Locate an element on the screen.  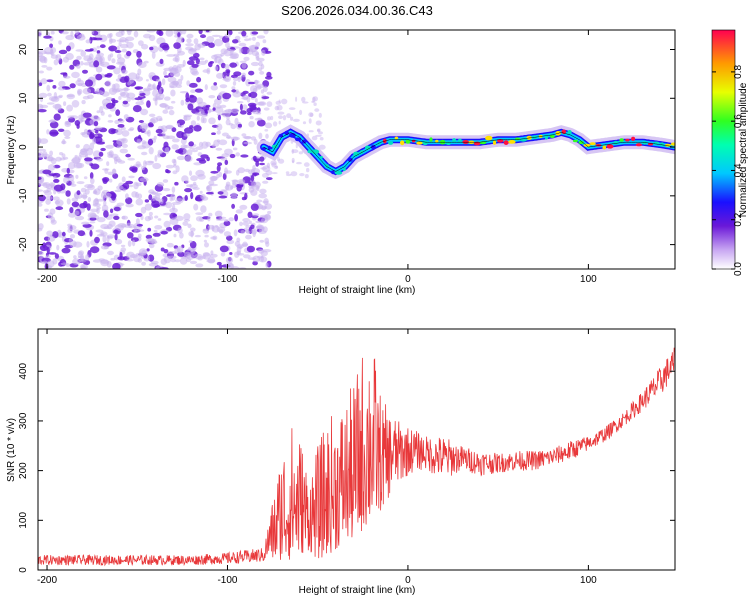
colorbar-tick-label: 0.2 is located at coordinates (738, 219).